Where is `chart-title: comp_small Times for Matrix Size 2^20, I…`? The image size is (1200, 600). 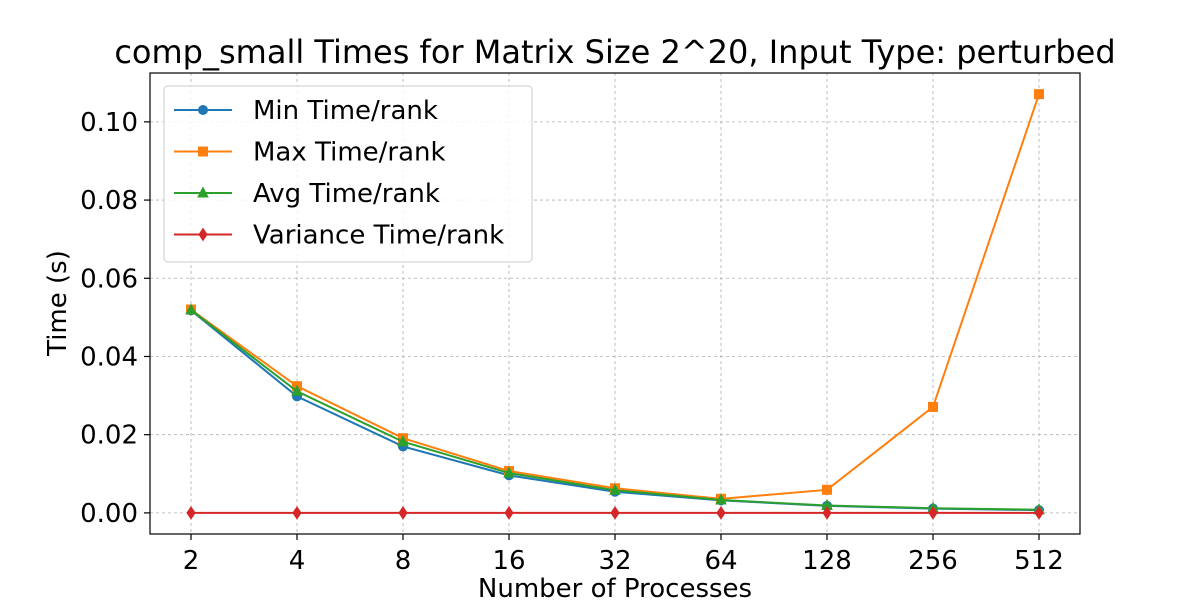 chart-title: comp_small Times for Matrix Size 2^20, I… is located at coordinates (614, 52).